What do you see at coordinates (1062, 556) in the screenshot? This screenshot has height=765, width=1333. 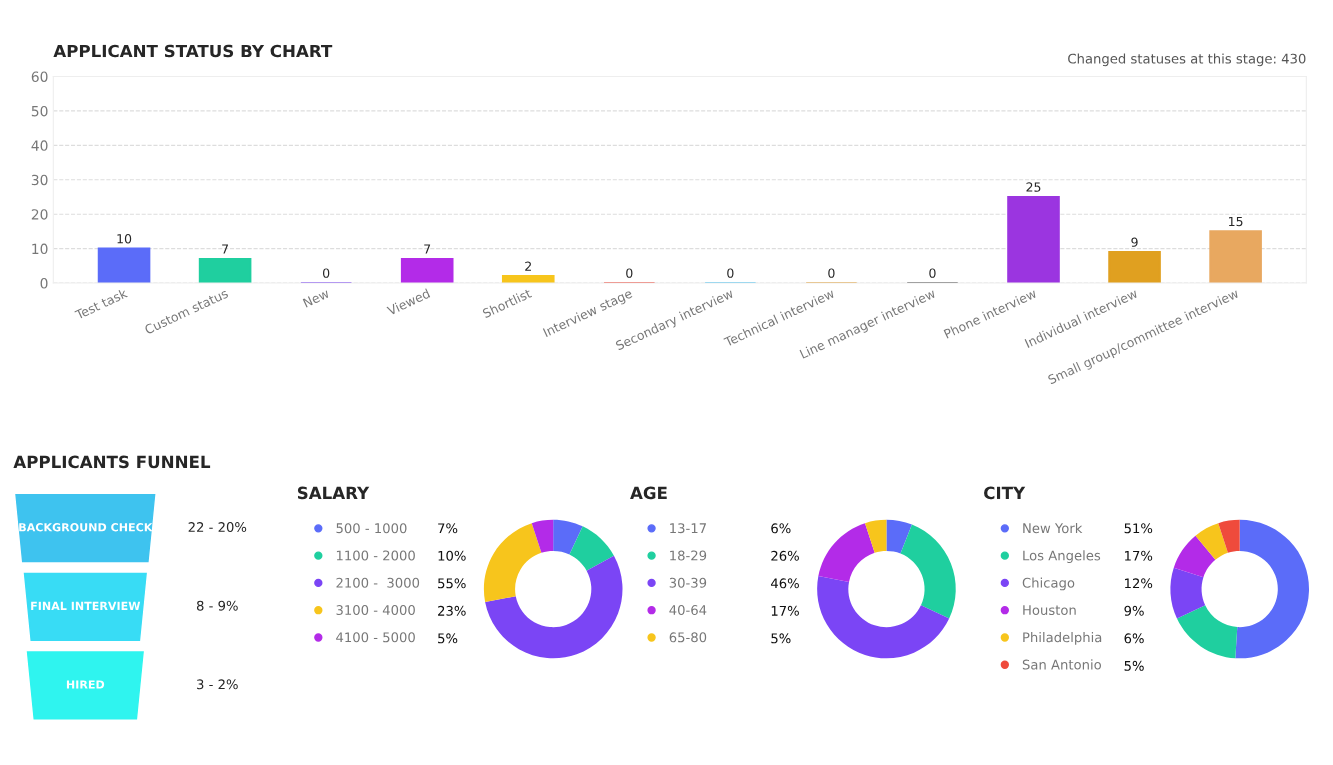 I see `legend-label: Los Angeles` at bounding box center [1062, 556].